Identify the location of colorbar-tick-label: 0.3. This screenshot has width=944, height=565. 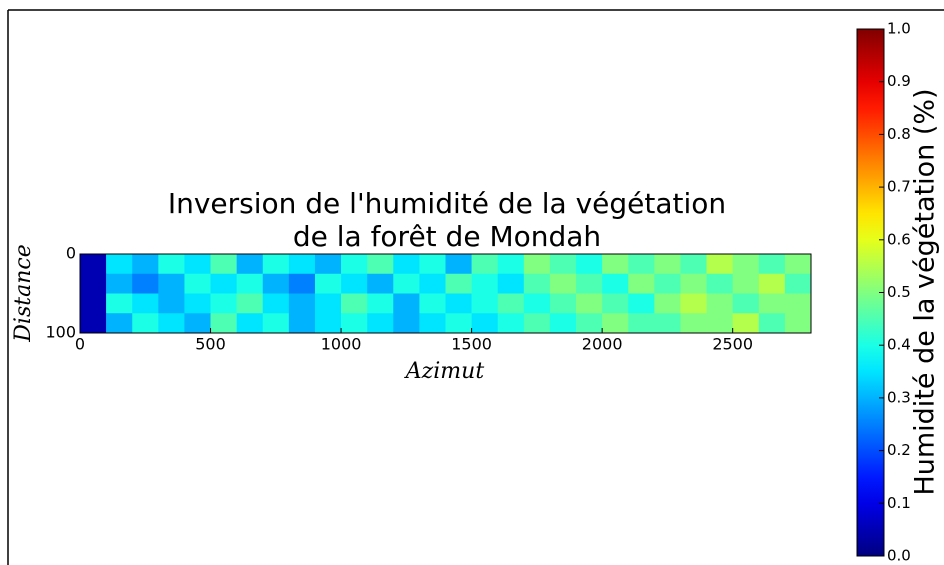
(899, 397).